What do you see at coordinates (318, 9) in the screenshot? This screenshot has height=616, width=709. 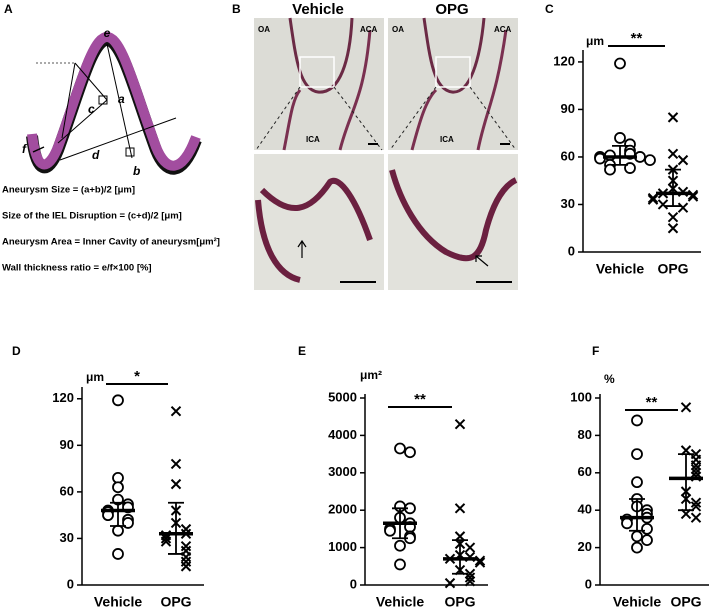 I see `column-title: Vehicle` at bounding box center [318, 9].